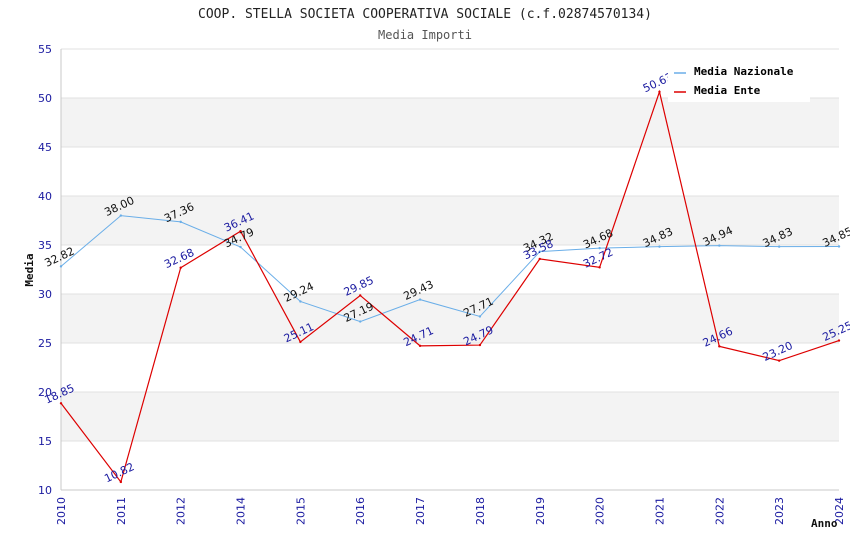 The height and width of the screenshot is (550, 850). What do you see at coordinates (420, 511) in the screenshot?
I see `x-tick-label: 2017` at bounding box center [420, 511].